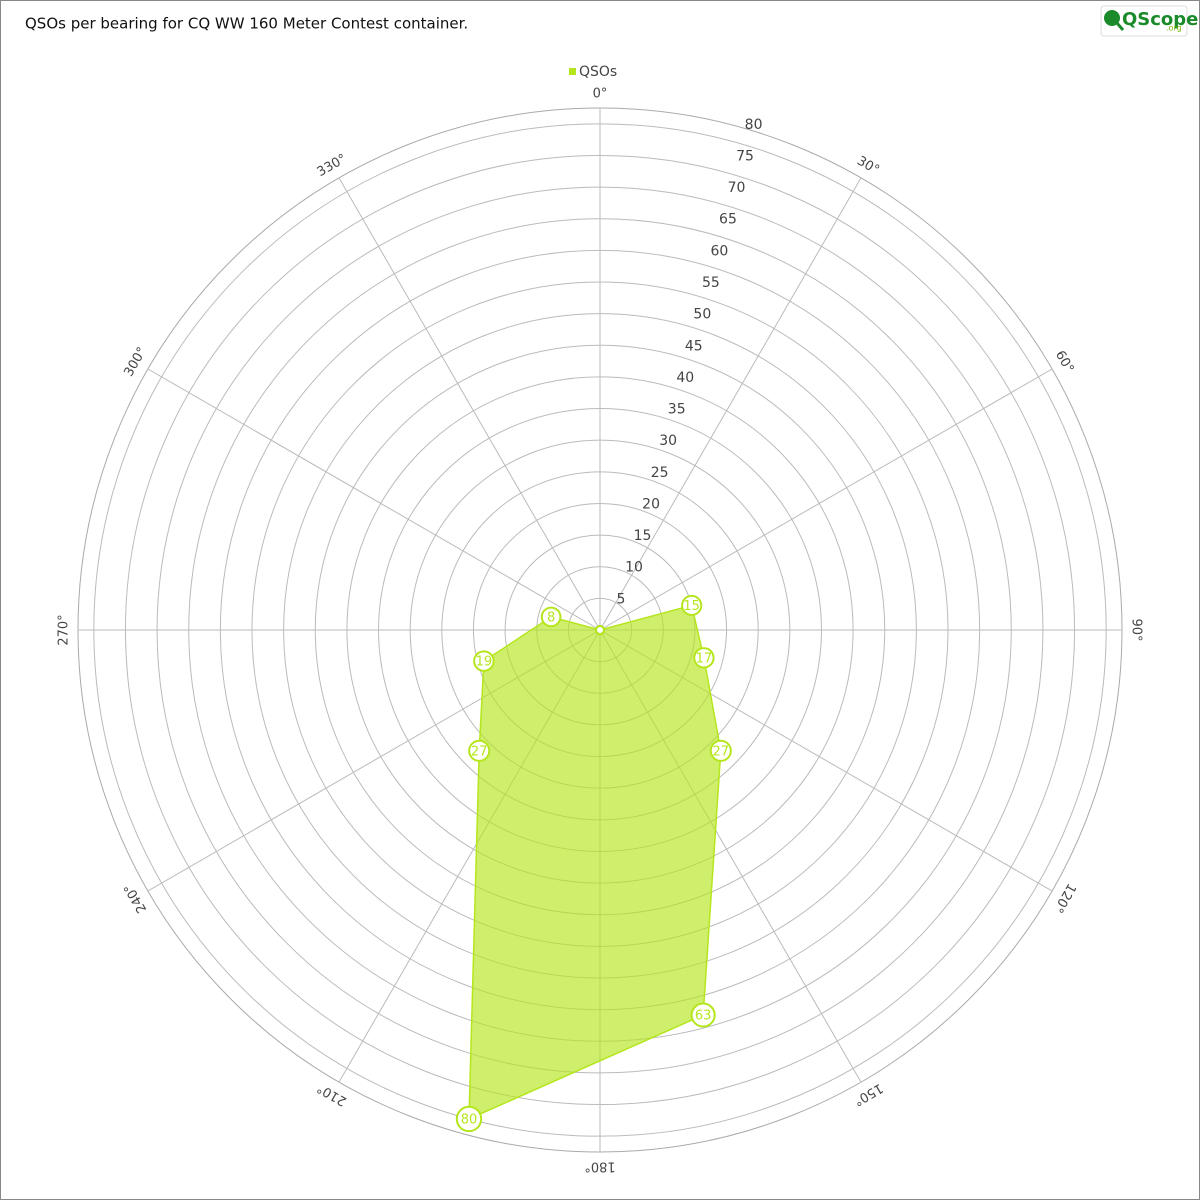  I want to click on logo-icon, so click(1112, 18).